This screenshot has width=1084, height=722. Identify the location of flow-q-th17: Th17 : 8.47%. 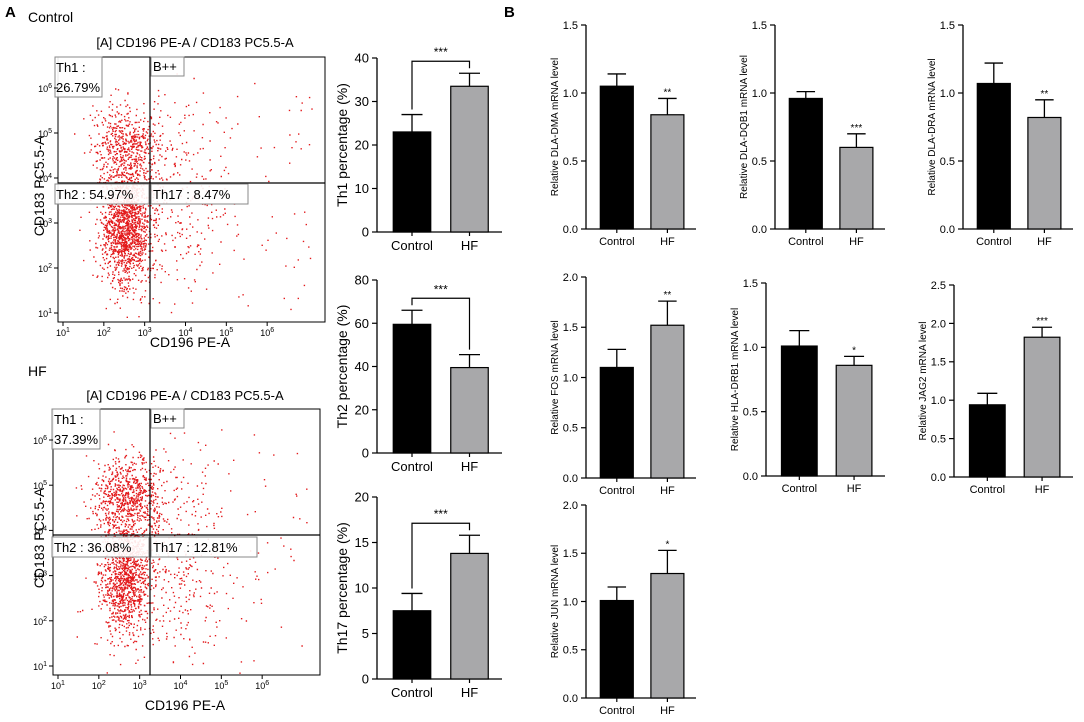
(192, 194).